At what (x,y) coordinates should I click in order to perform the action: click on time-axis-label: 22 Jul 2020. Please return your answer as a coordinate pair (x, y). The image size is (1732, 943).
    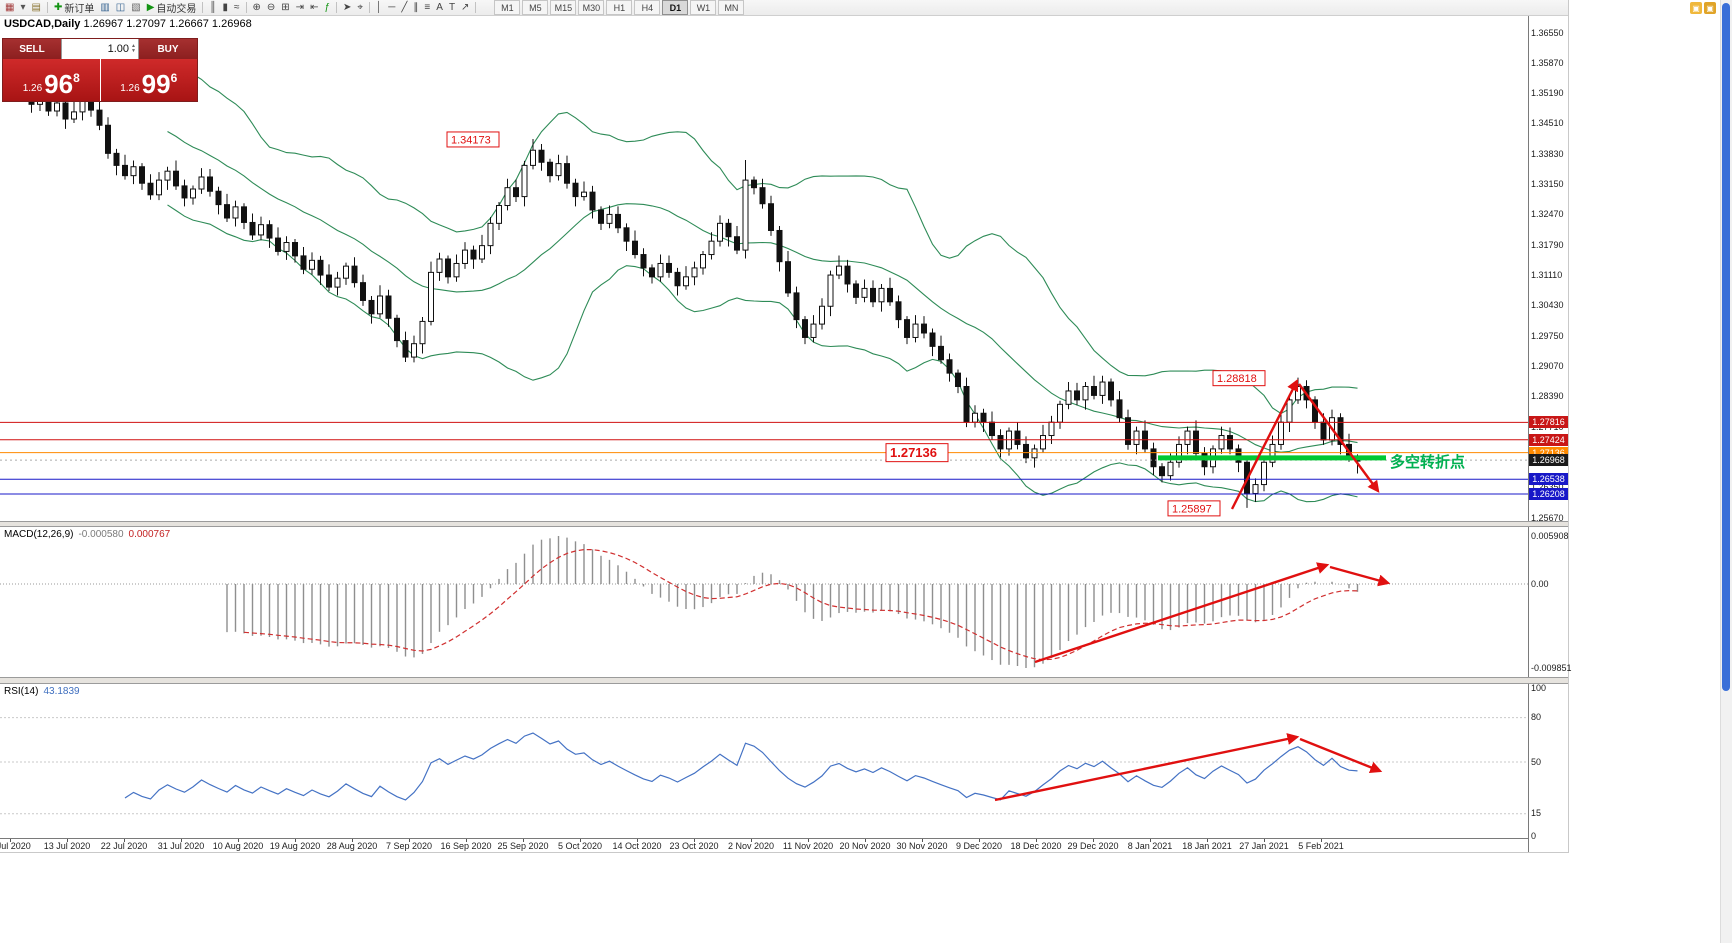
    Looking at the image, I should click on (124, 846).